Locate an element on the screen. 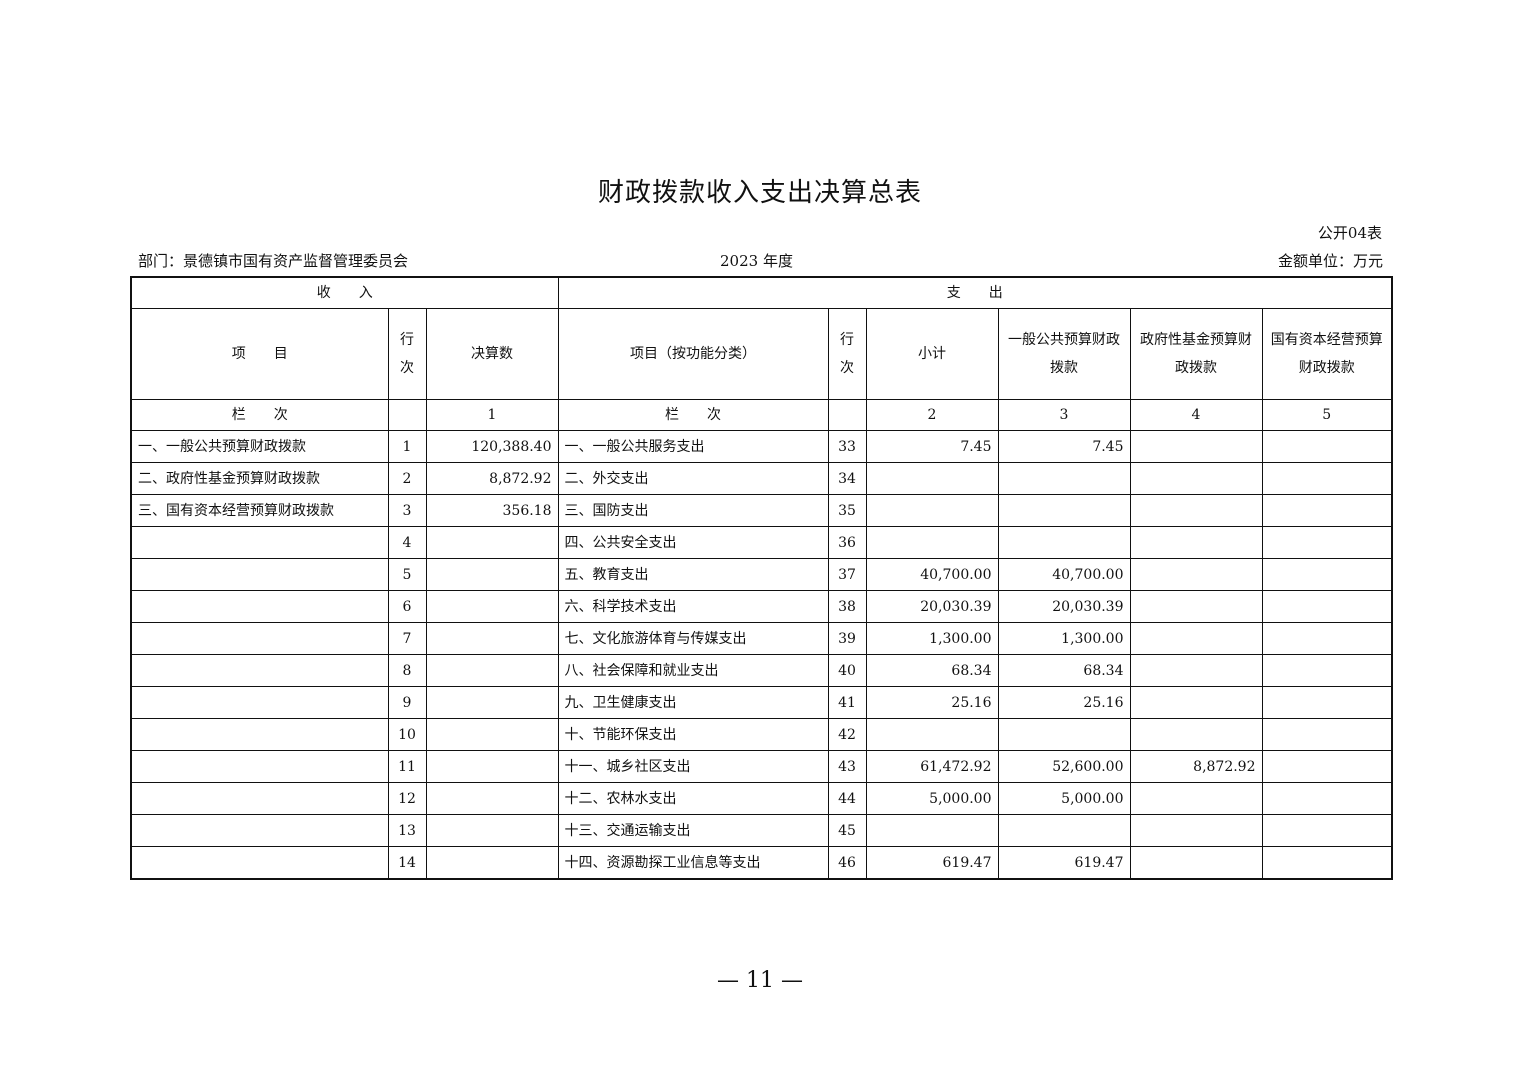  general-budget-header: 一般公共预算财政拨款 is located at coordinates (1064, 354).